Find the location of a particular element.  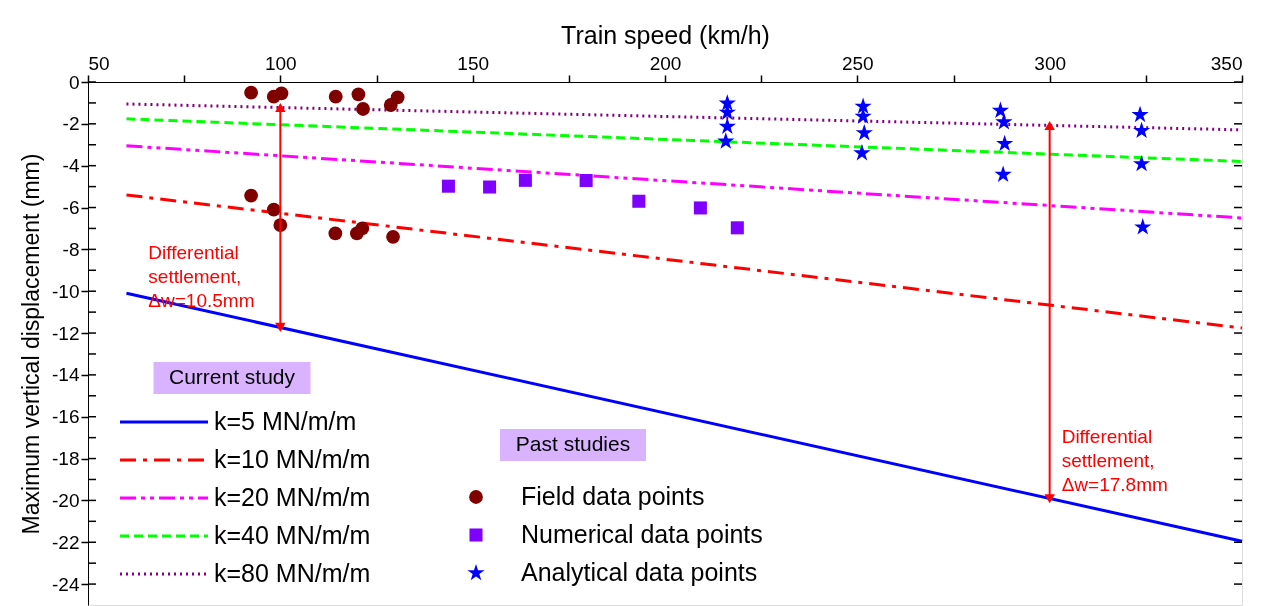

y-tick-label: -6 is located at coordinates (71, 208).